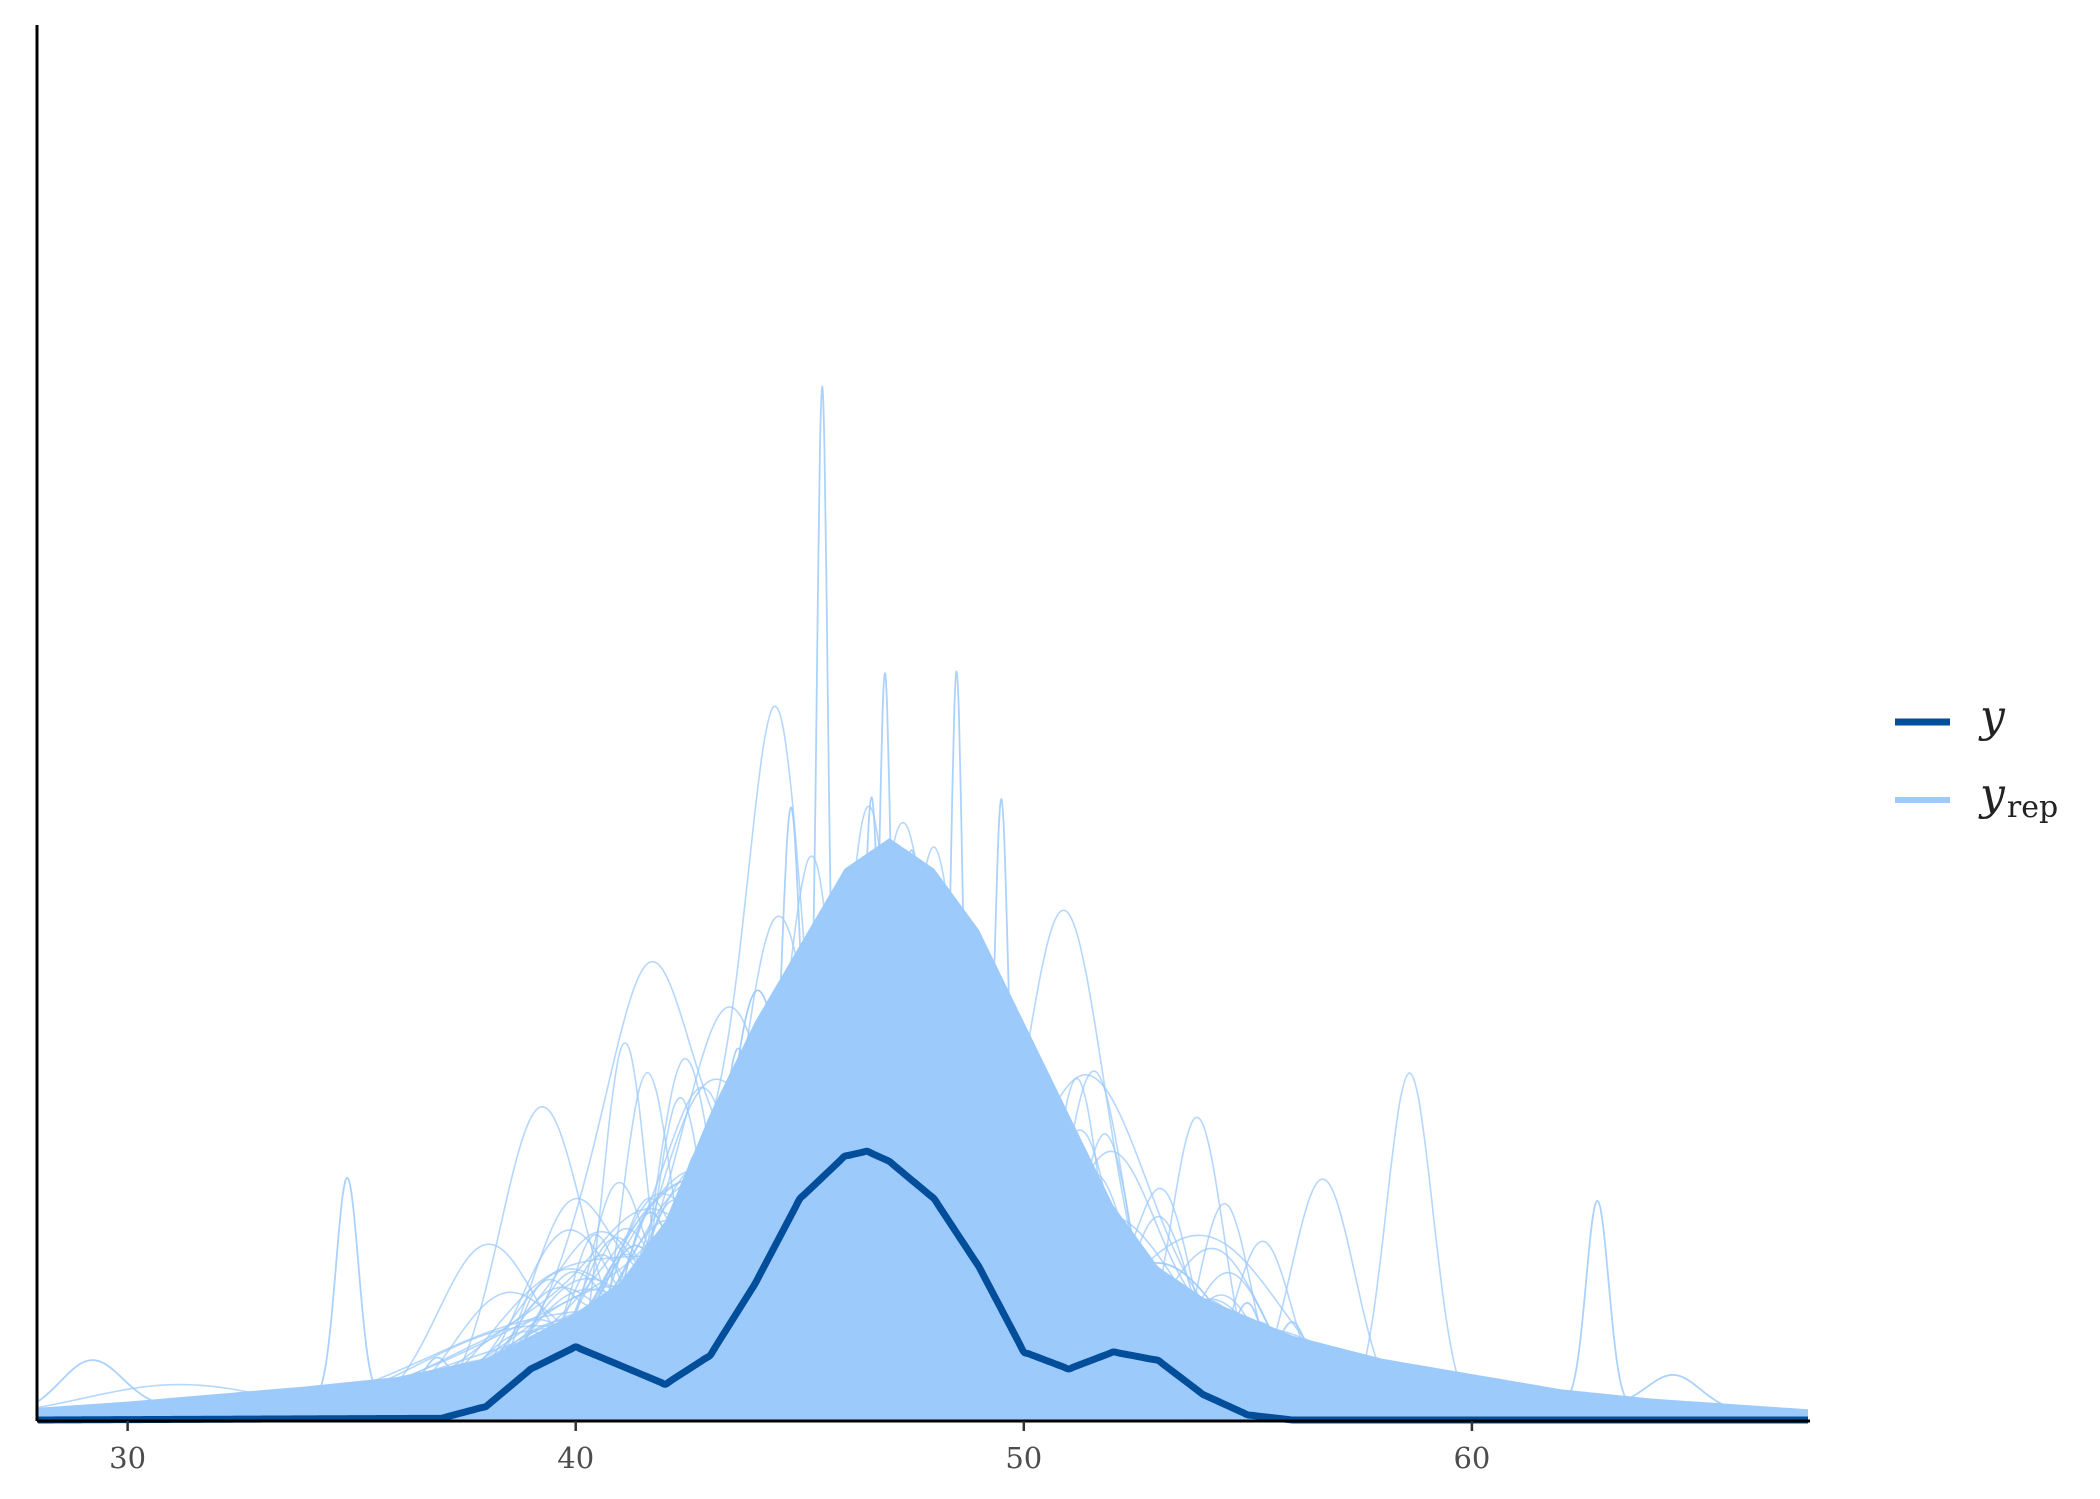  Describe the element at coordinates (1976, 758) in the screenshot. I see `legend: y yrep` at that location.